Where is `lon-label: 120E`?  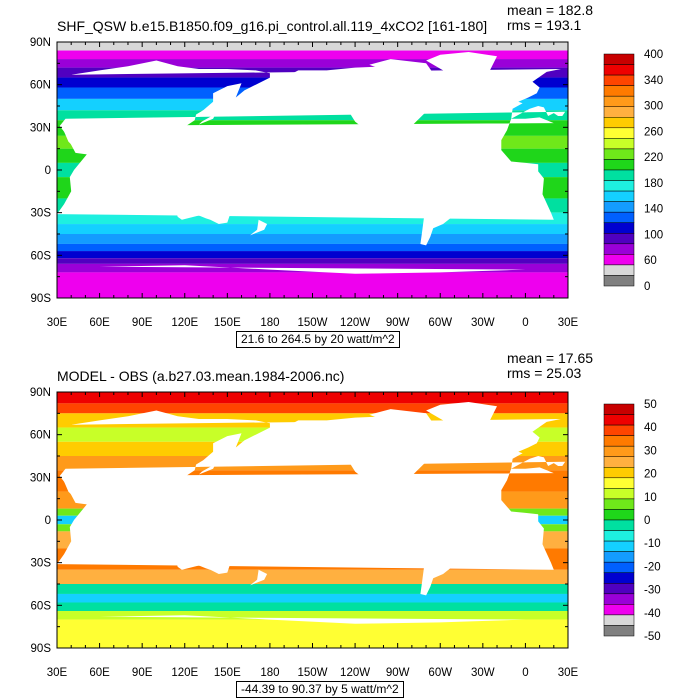
lon-label: 120E is located at coordinates (184, 673).